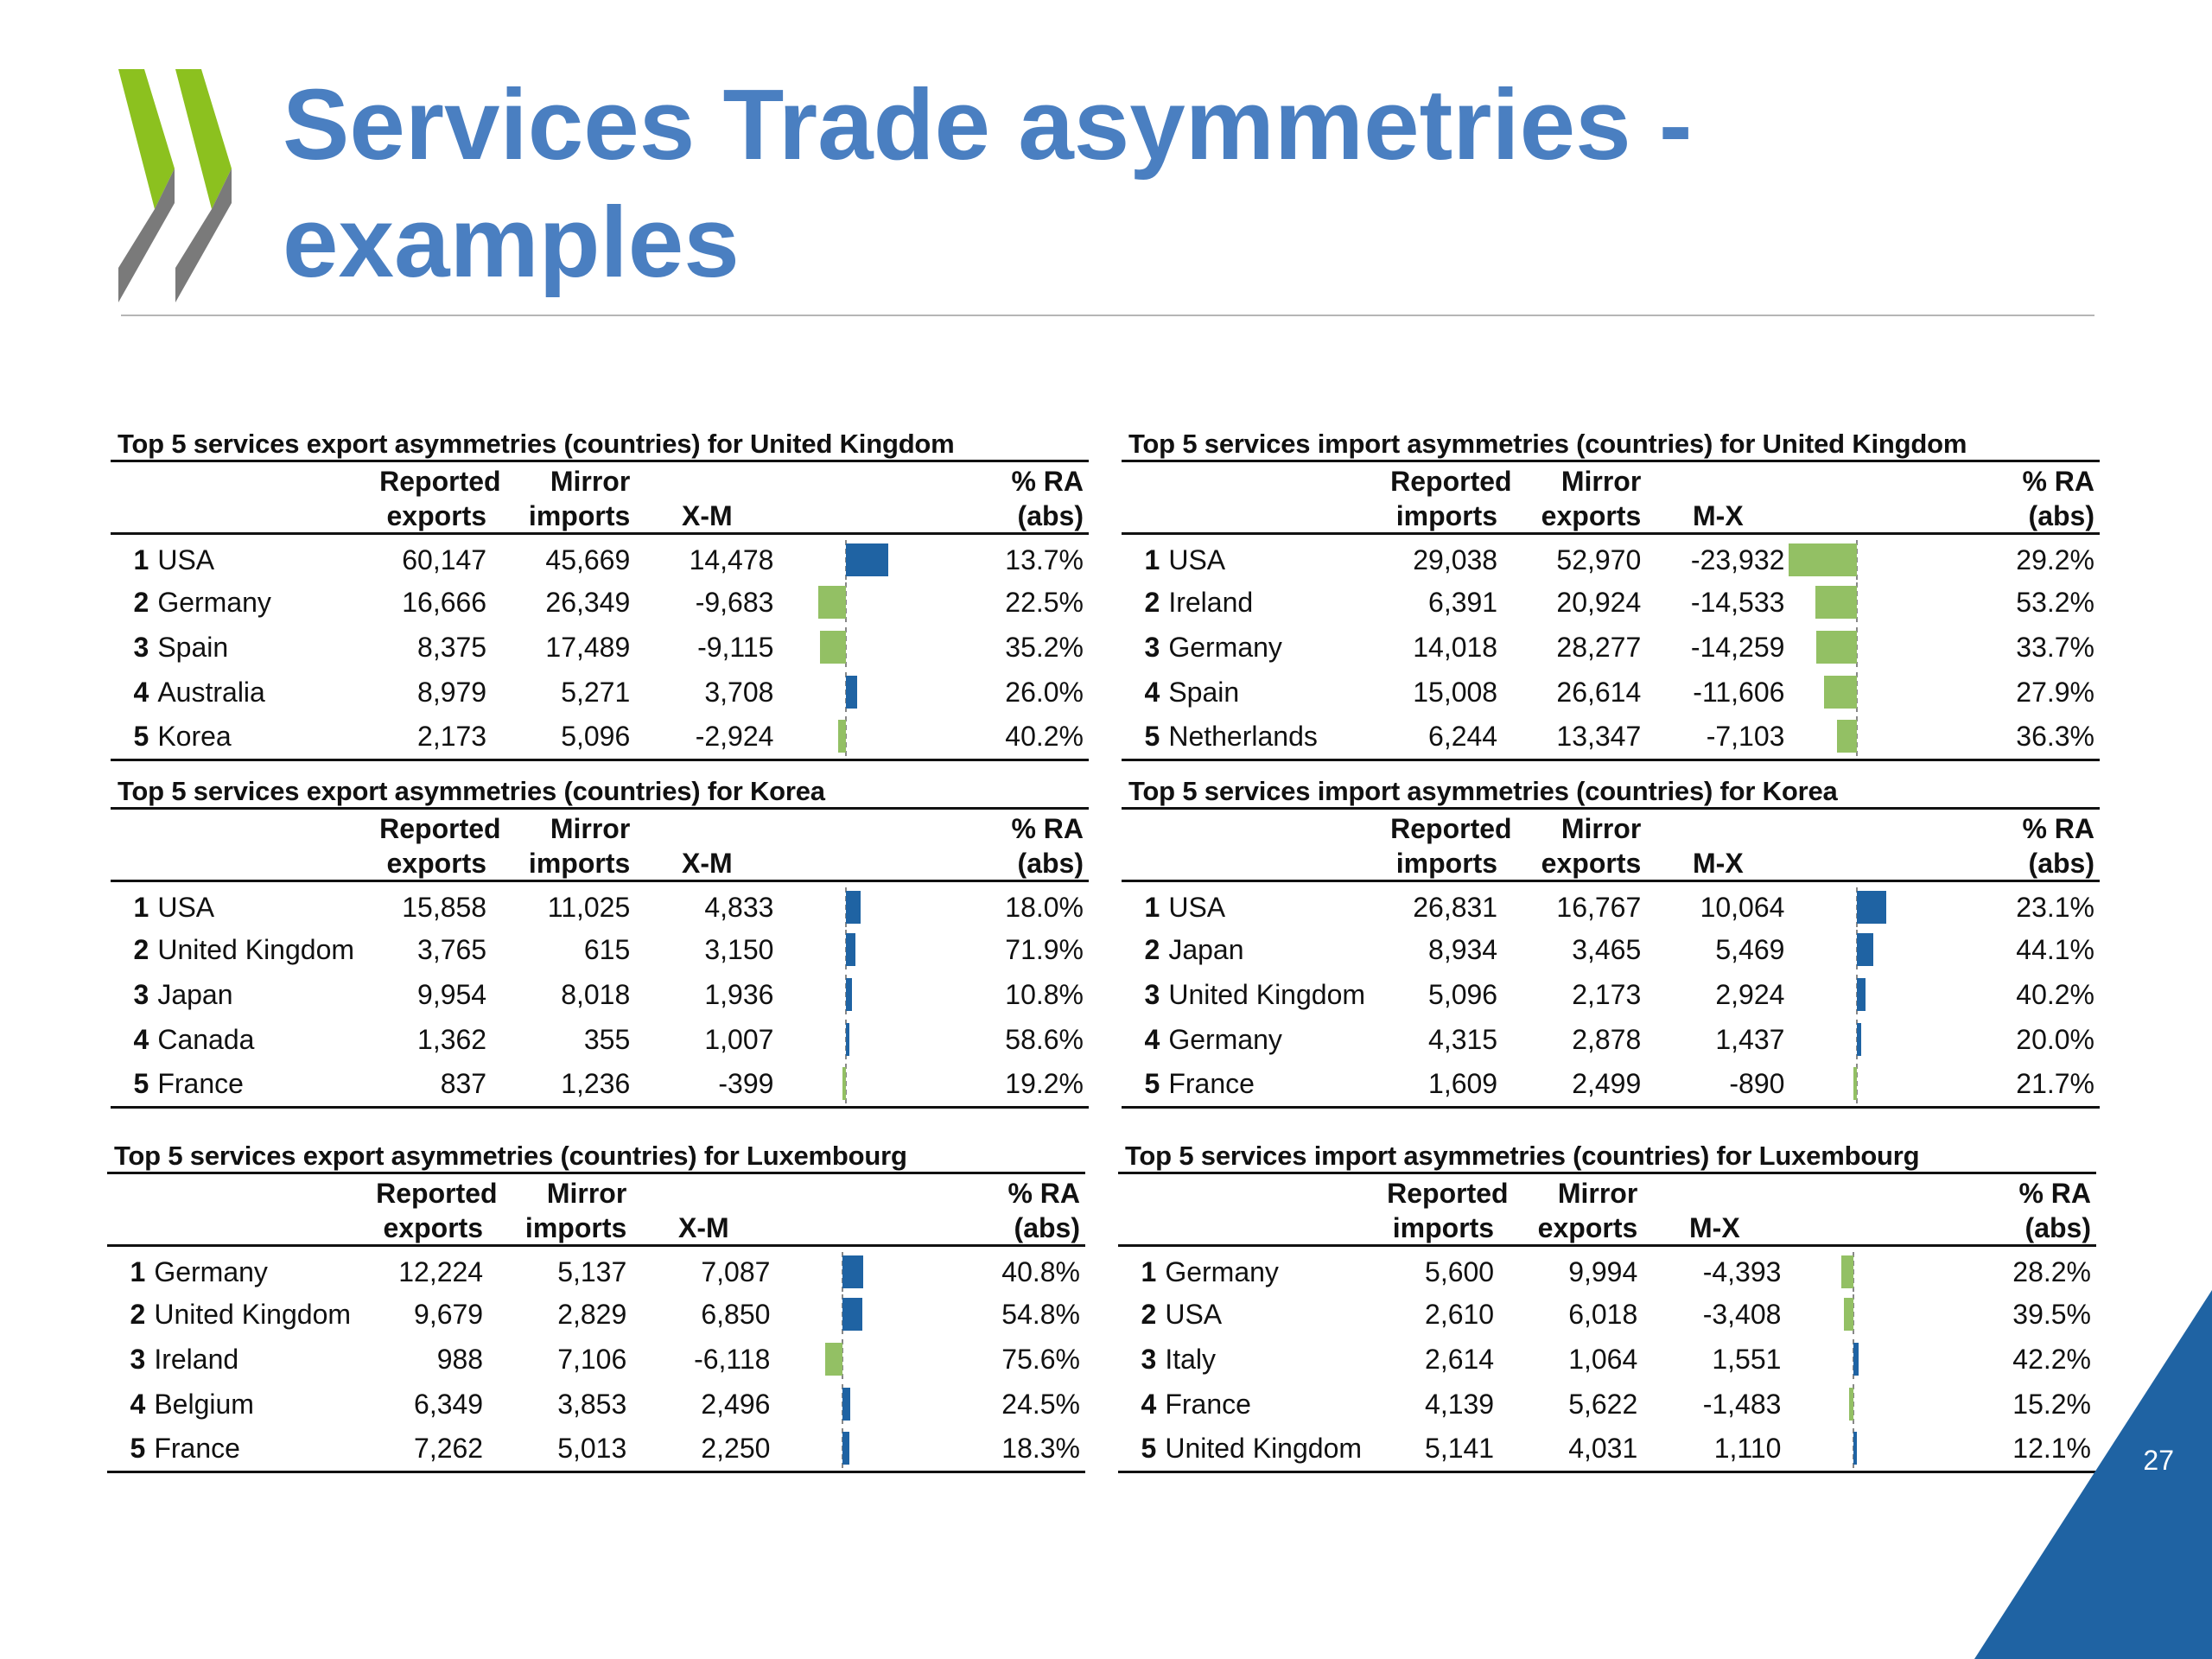 Image resolution: width=2212 pixels, height=1659 pixels. I want to click on row-ra-percent: 10.8%, so click(1044, 994).